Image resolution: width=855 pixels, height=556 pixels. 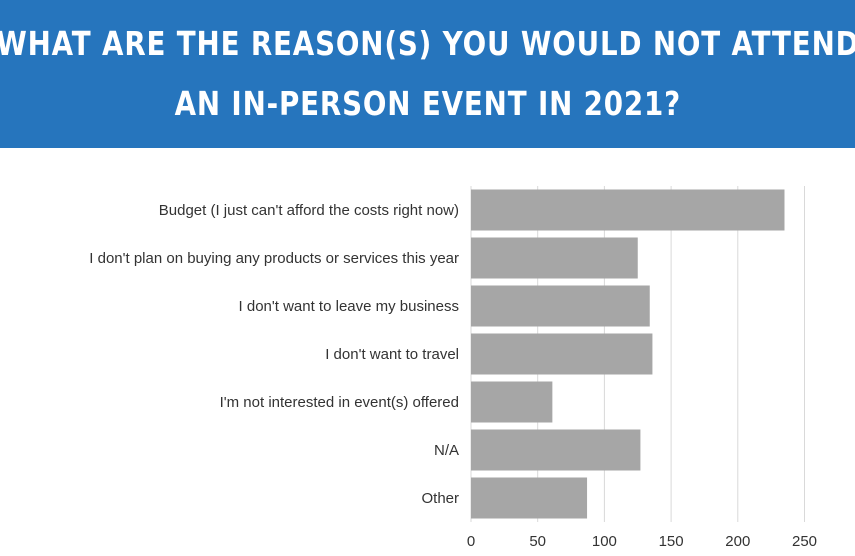 I want to click on x-axis-ticks: 0 50 100 150 200 250, so click(x=642, y=541).